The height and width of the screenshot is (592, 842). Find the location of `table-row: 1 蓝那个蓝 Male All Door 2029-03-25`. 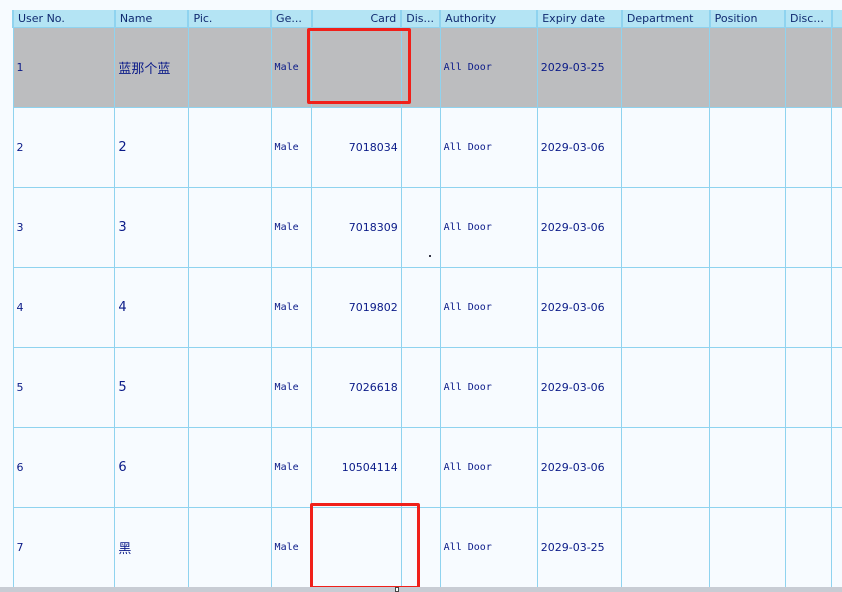

table-row: 1 蓝那个蓝 Male All Door 2029-03-25 is located at coordinates (427, 67).